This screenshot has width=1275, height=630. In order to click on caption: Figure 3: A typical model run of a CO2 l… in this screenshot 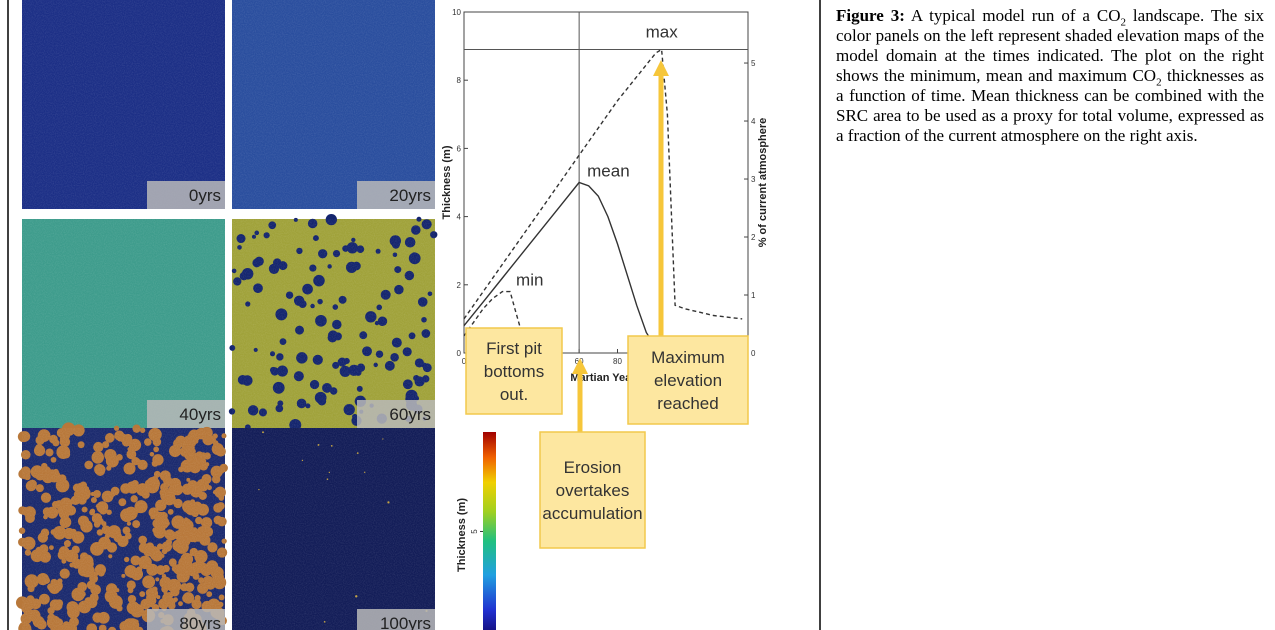, I will do `click(1050, 76)`.